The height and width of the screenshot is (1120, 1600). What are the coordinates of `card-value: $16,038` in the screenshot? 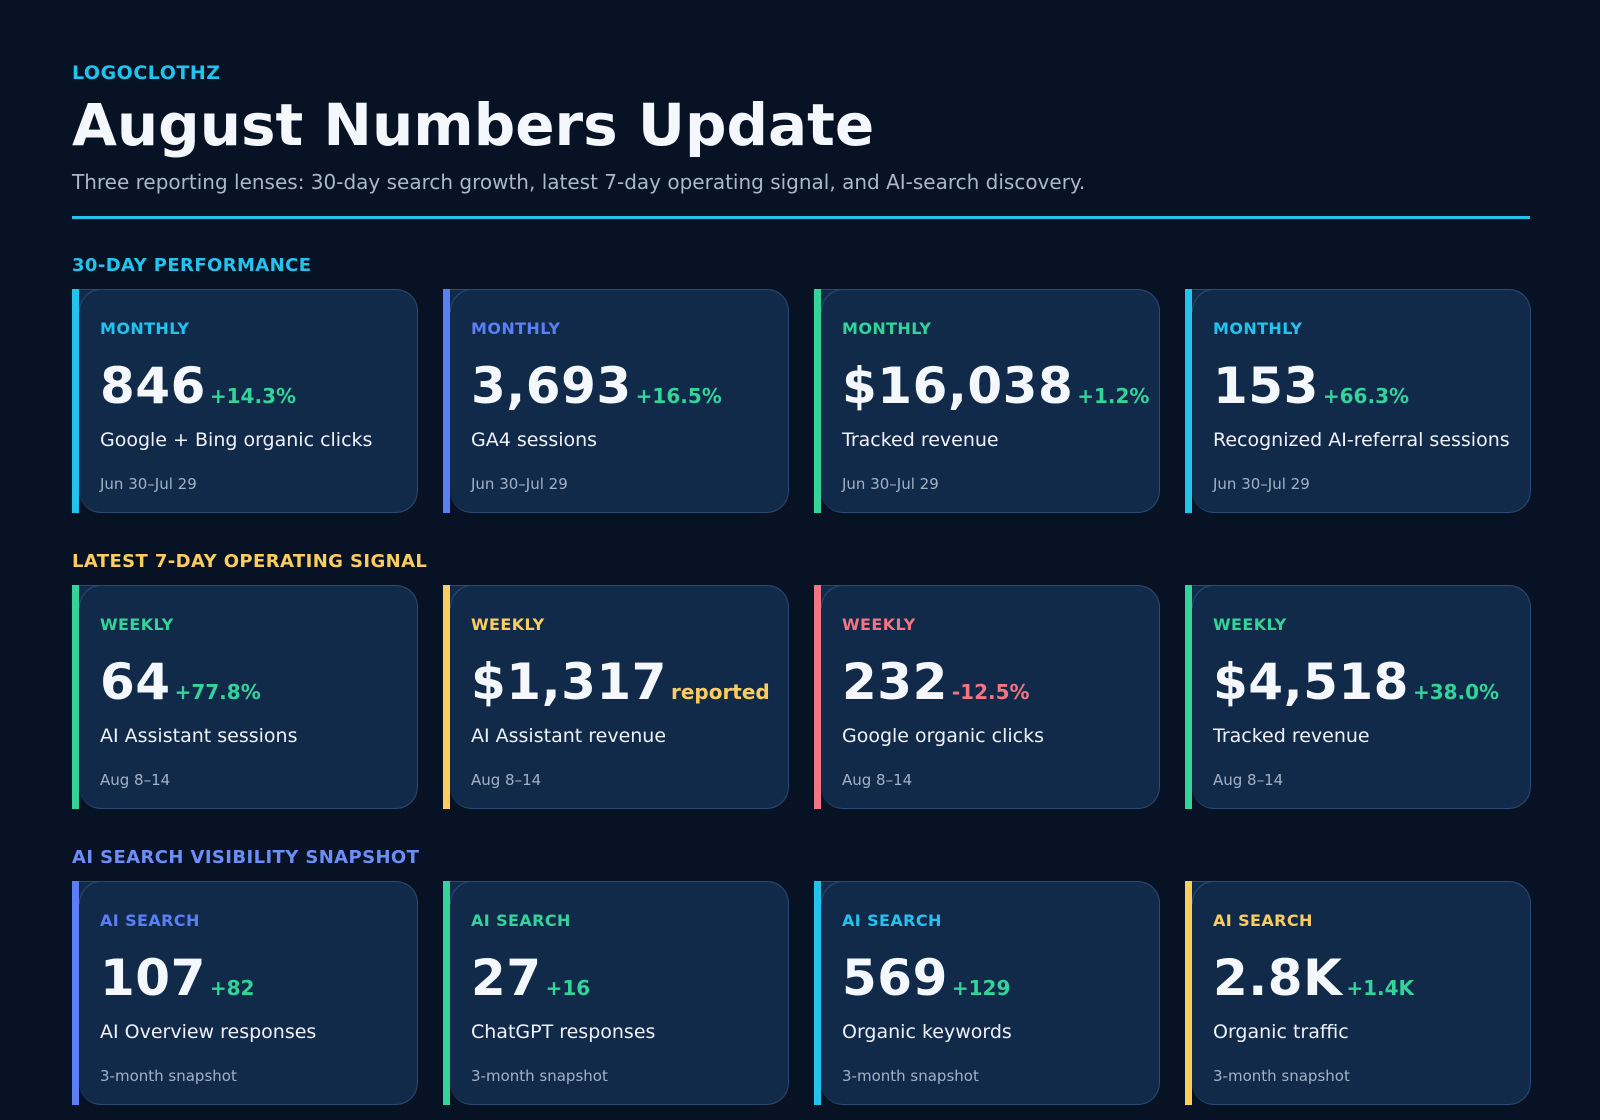 It's located at (958, 386).